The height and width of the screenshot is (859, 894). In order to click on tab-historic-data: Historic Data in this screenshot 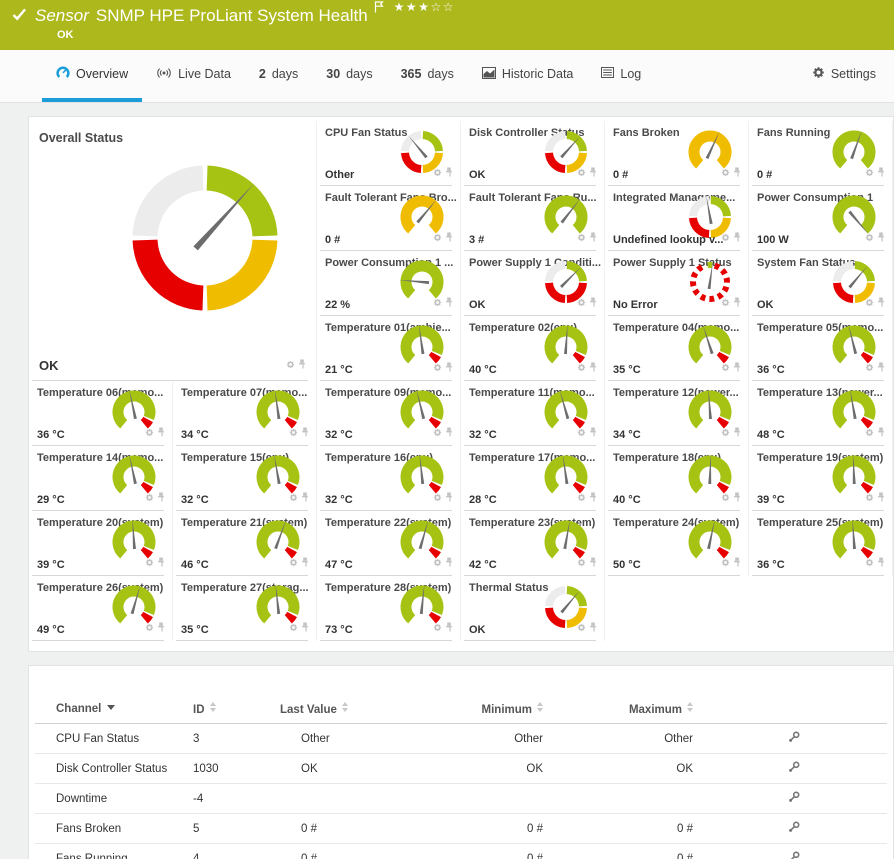, I will do `click(528, 76)`.